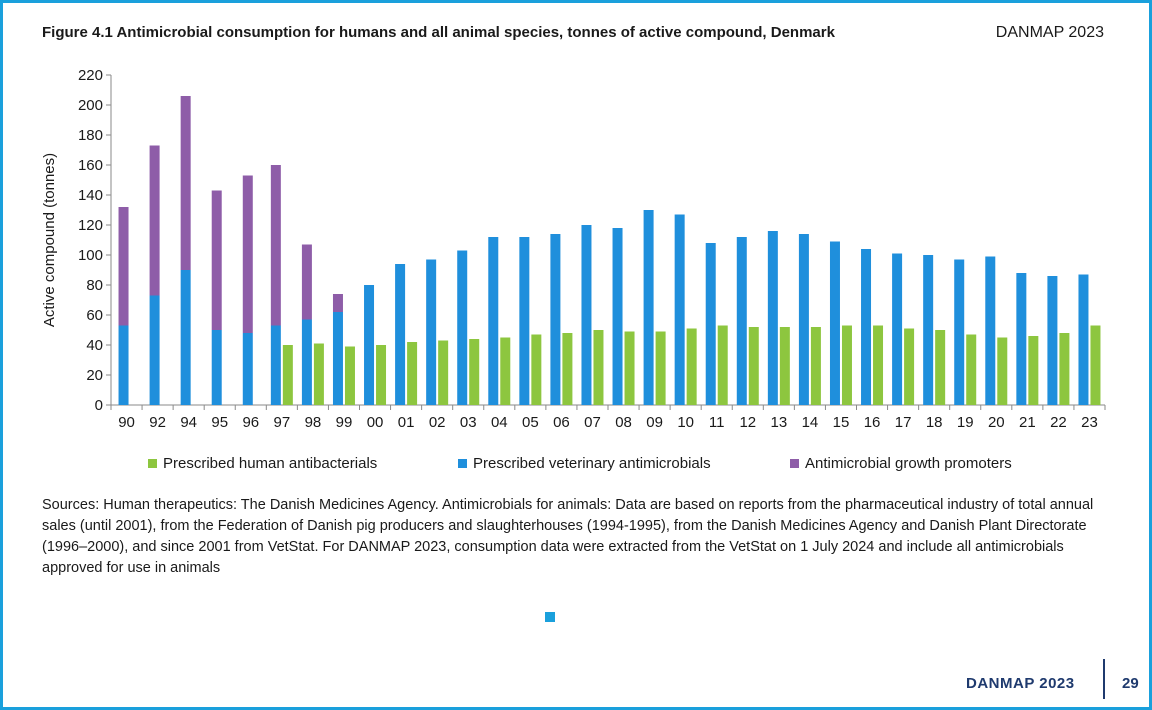  I want to click on legend-label-human: Prescribed human antibacterials, so click(270, 463).